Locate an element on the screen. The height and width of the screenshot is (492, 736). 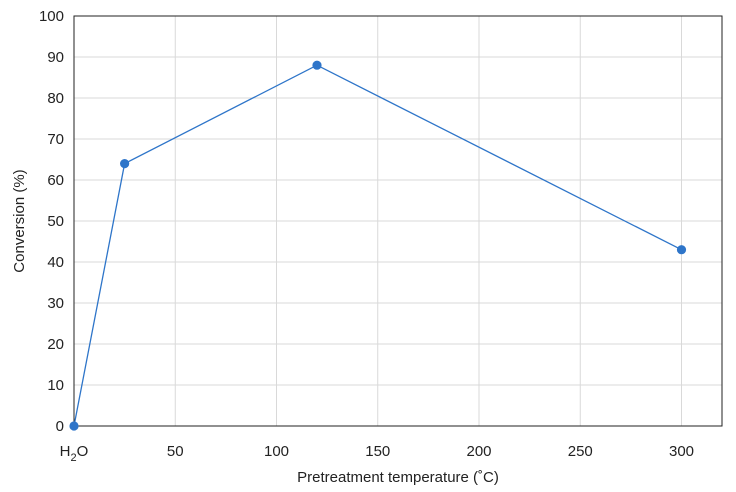
y-tick-label: 10 is located at coordinates (55, 385).